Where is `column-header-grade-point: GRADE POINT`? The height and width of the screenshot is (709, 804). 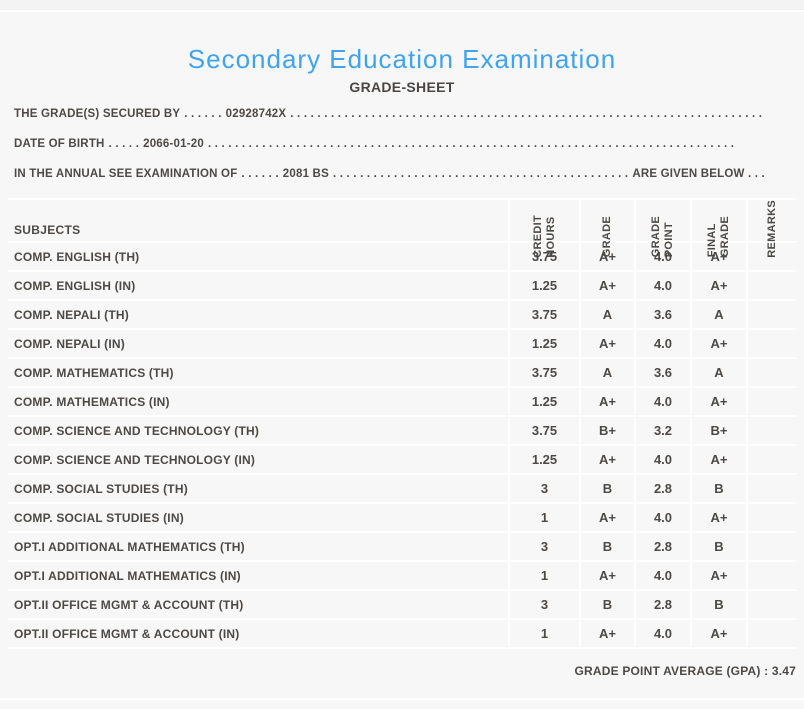 column-header-grade-point: GRADE POINT is located at coordinates (662, 230).